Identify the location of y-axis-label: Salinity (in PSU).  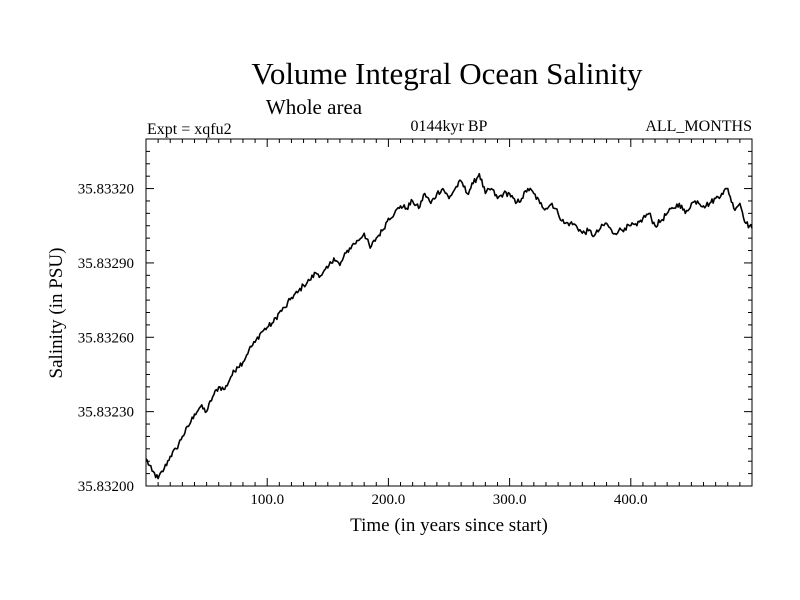
(56, 313).